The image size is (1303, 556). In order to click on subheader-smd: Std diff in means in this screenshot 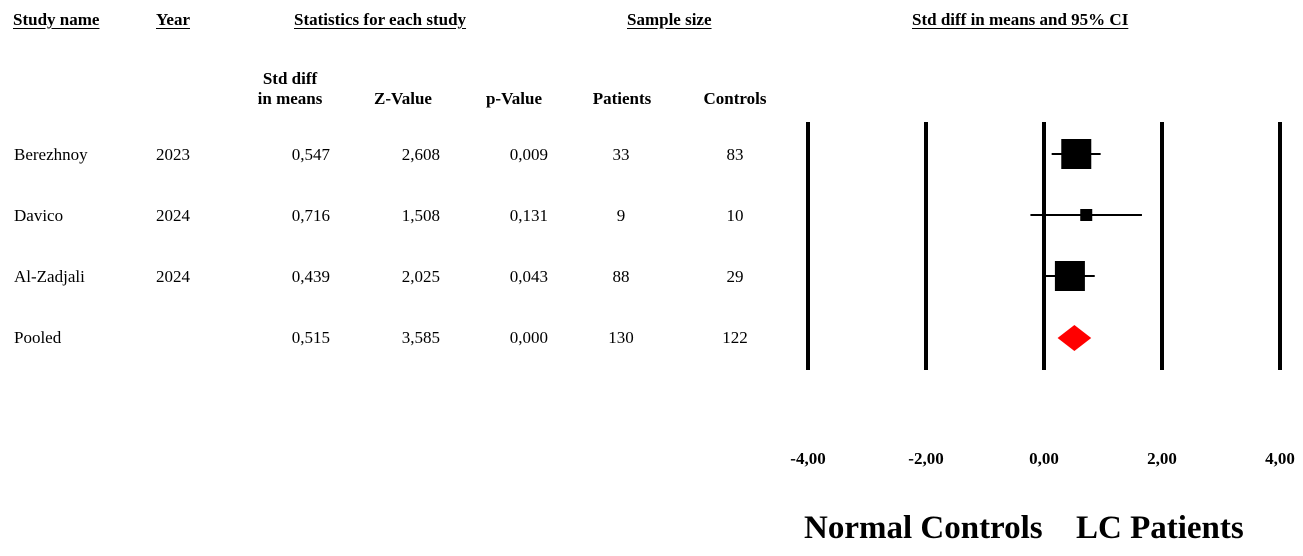, I will do `click(290, 89)`.